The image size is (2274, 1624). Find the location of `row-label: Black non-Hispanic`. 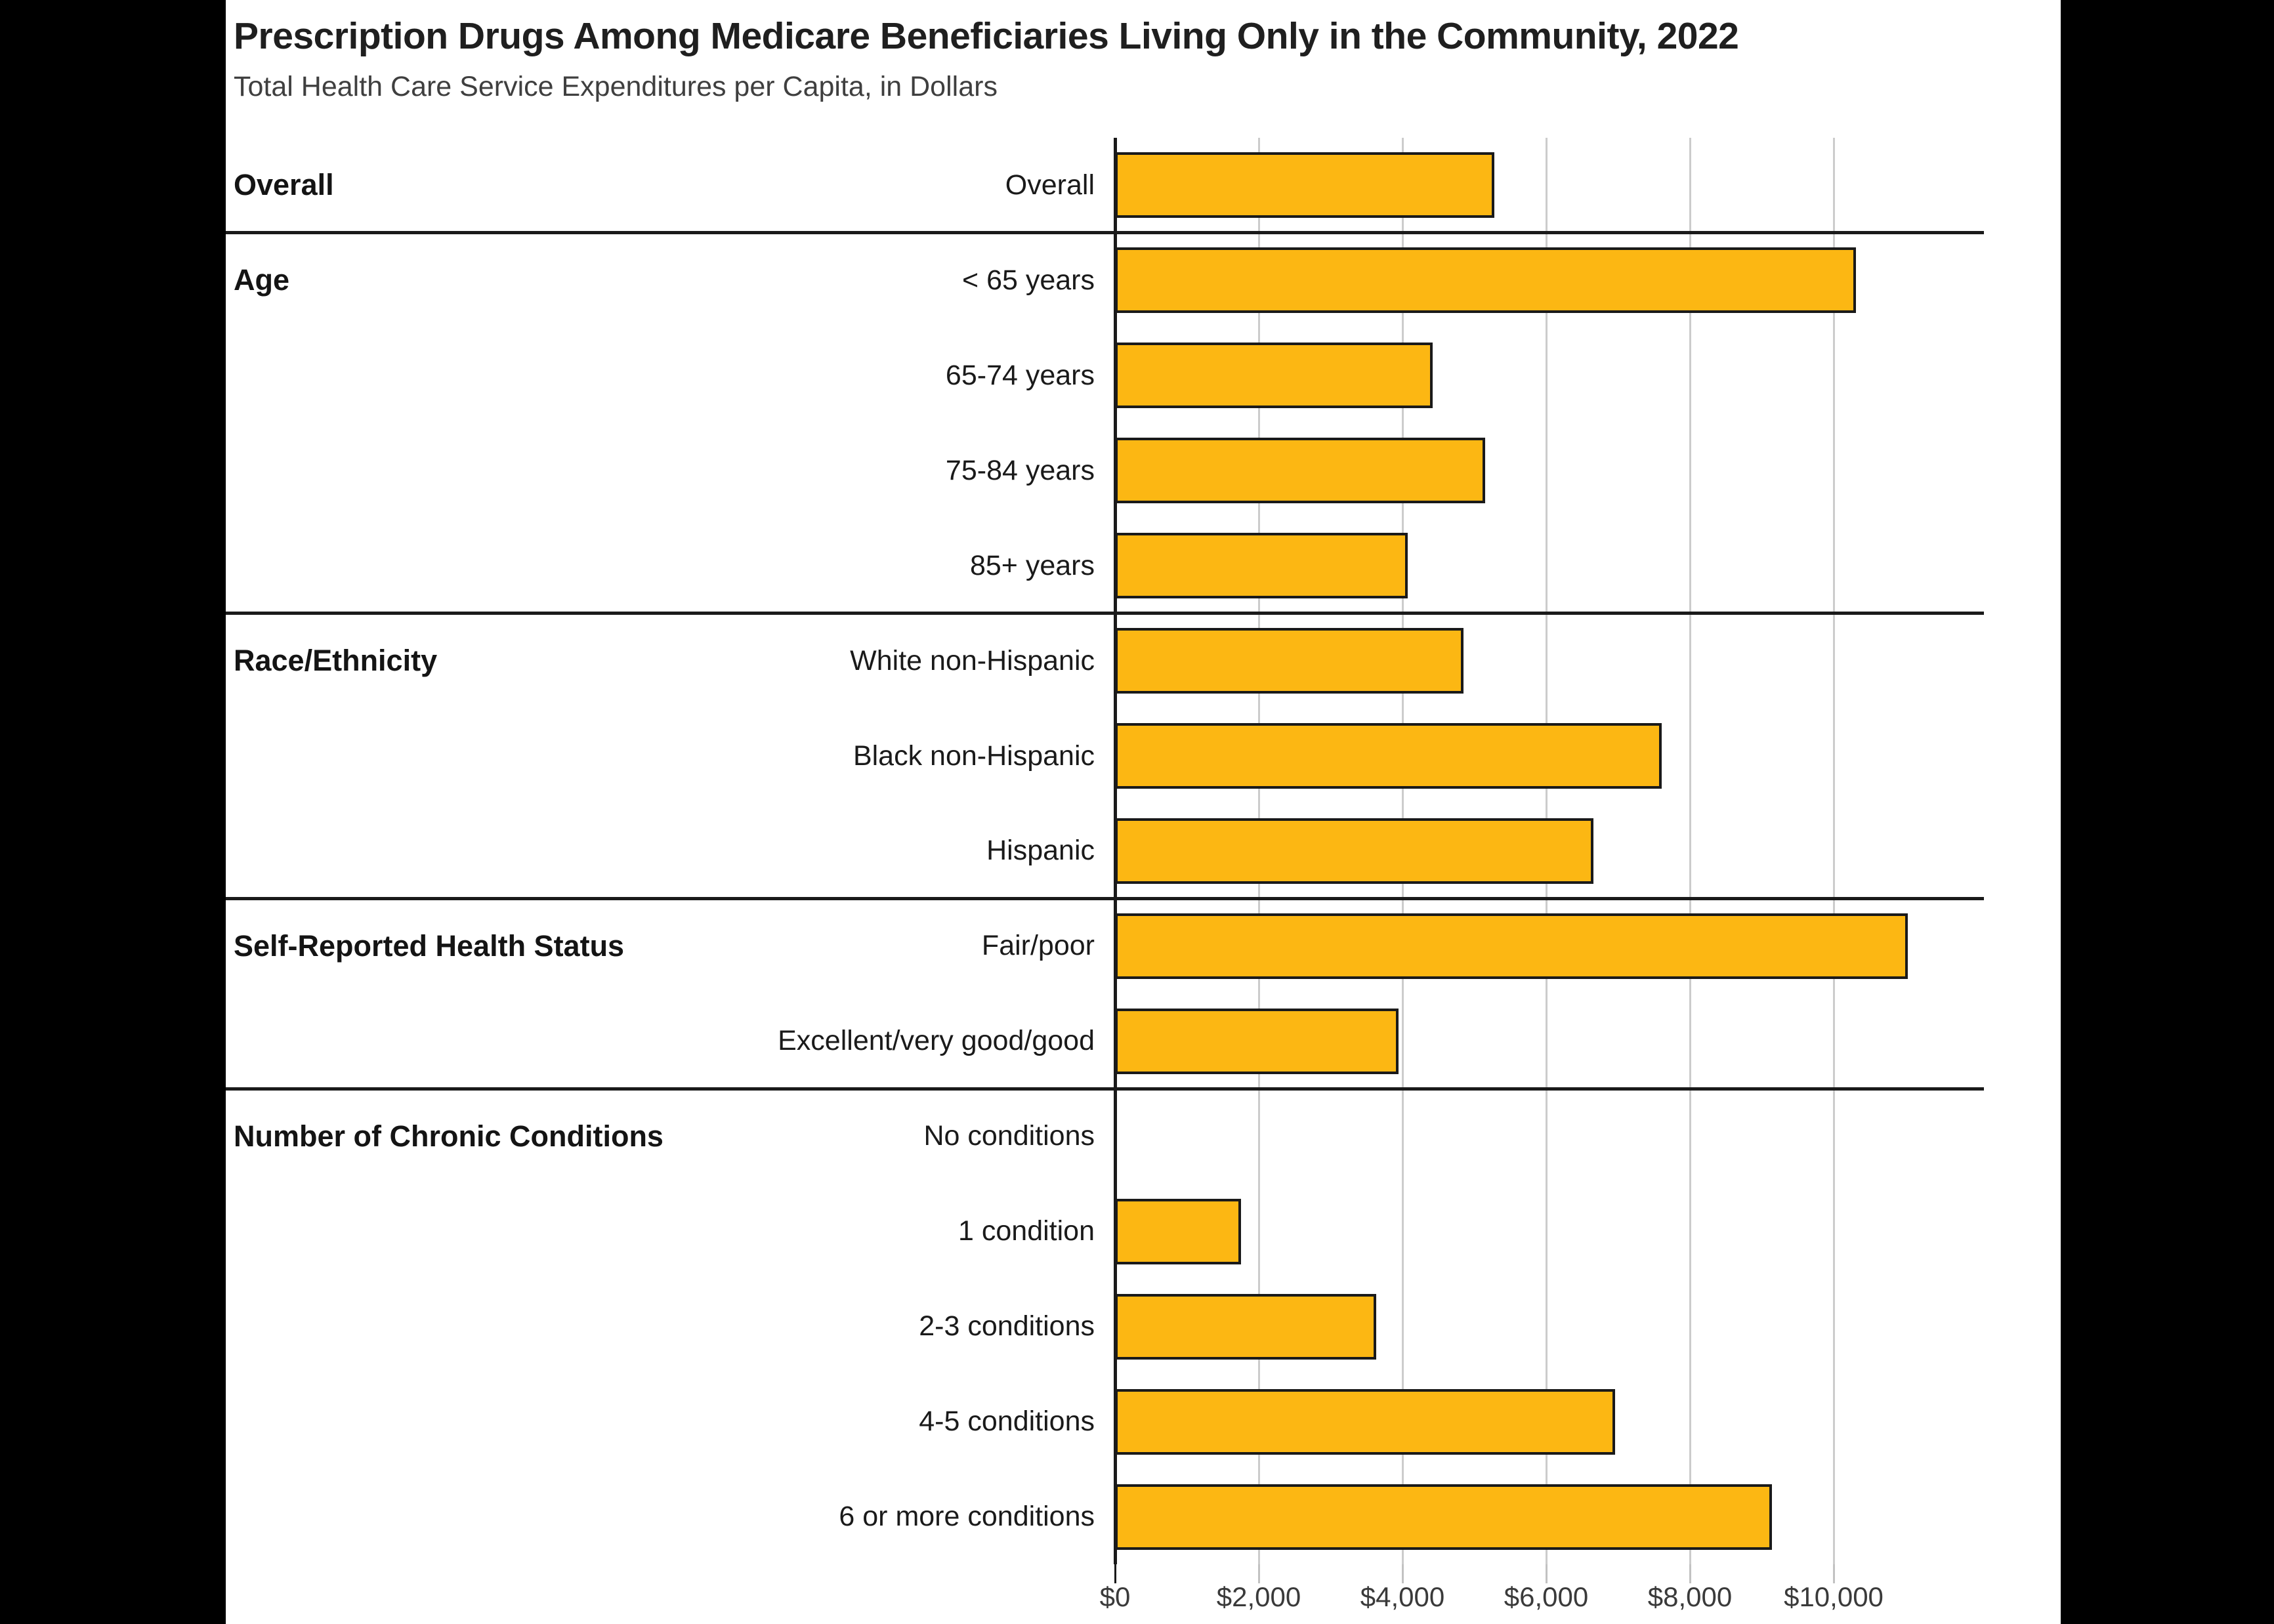

row-label: Black non-Hispanic is located at coordinates (974, 756).